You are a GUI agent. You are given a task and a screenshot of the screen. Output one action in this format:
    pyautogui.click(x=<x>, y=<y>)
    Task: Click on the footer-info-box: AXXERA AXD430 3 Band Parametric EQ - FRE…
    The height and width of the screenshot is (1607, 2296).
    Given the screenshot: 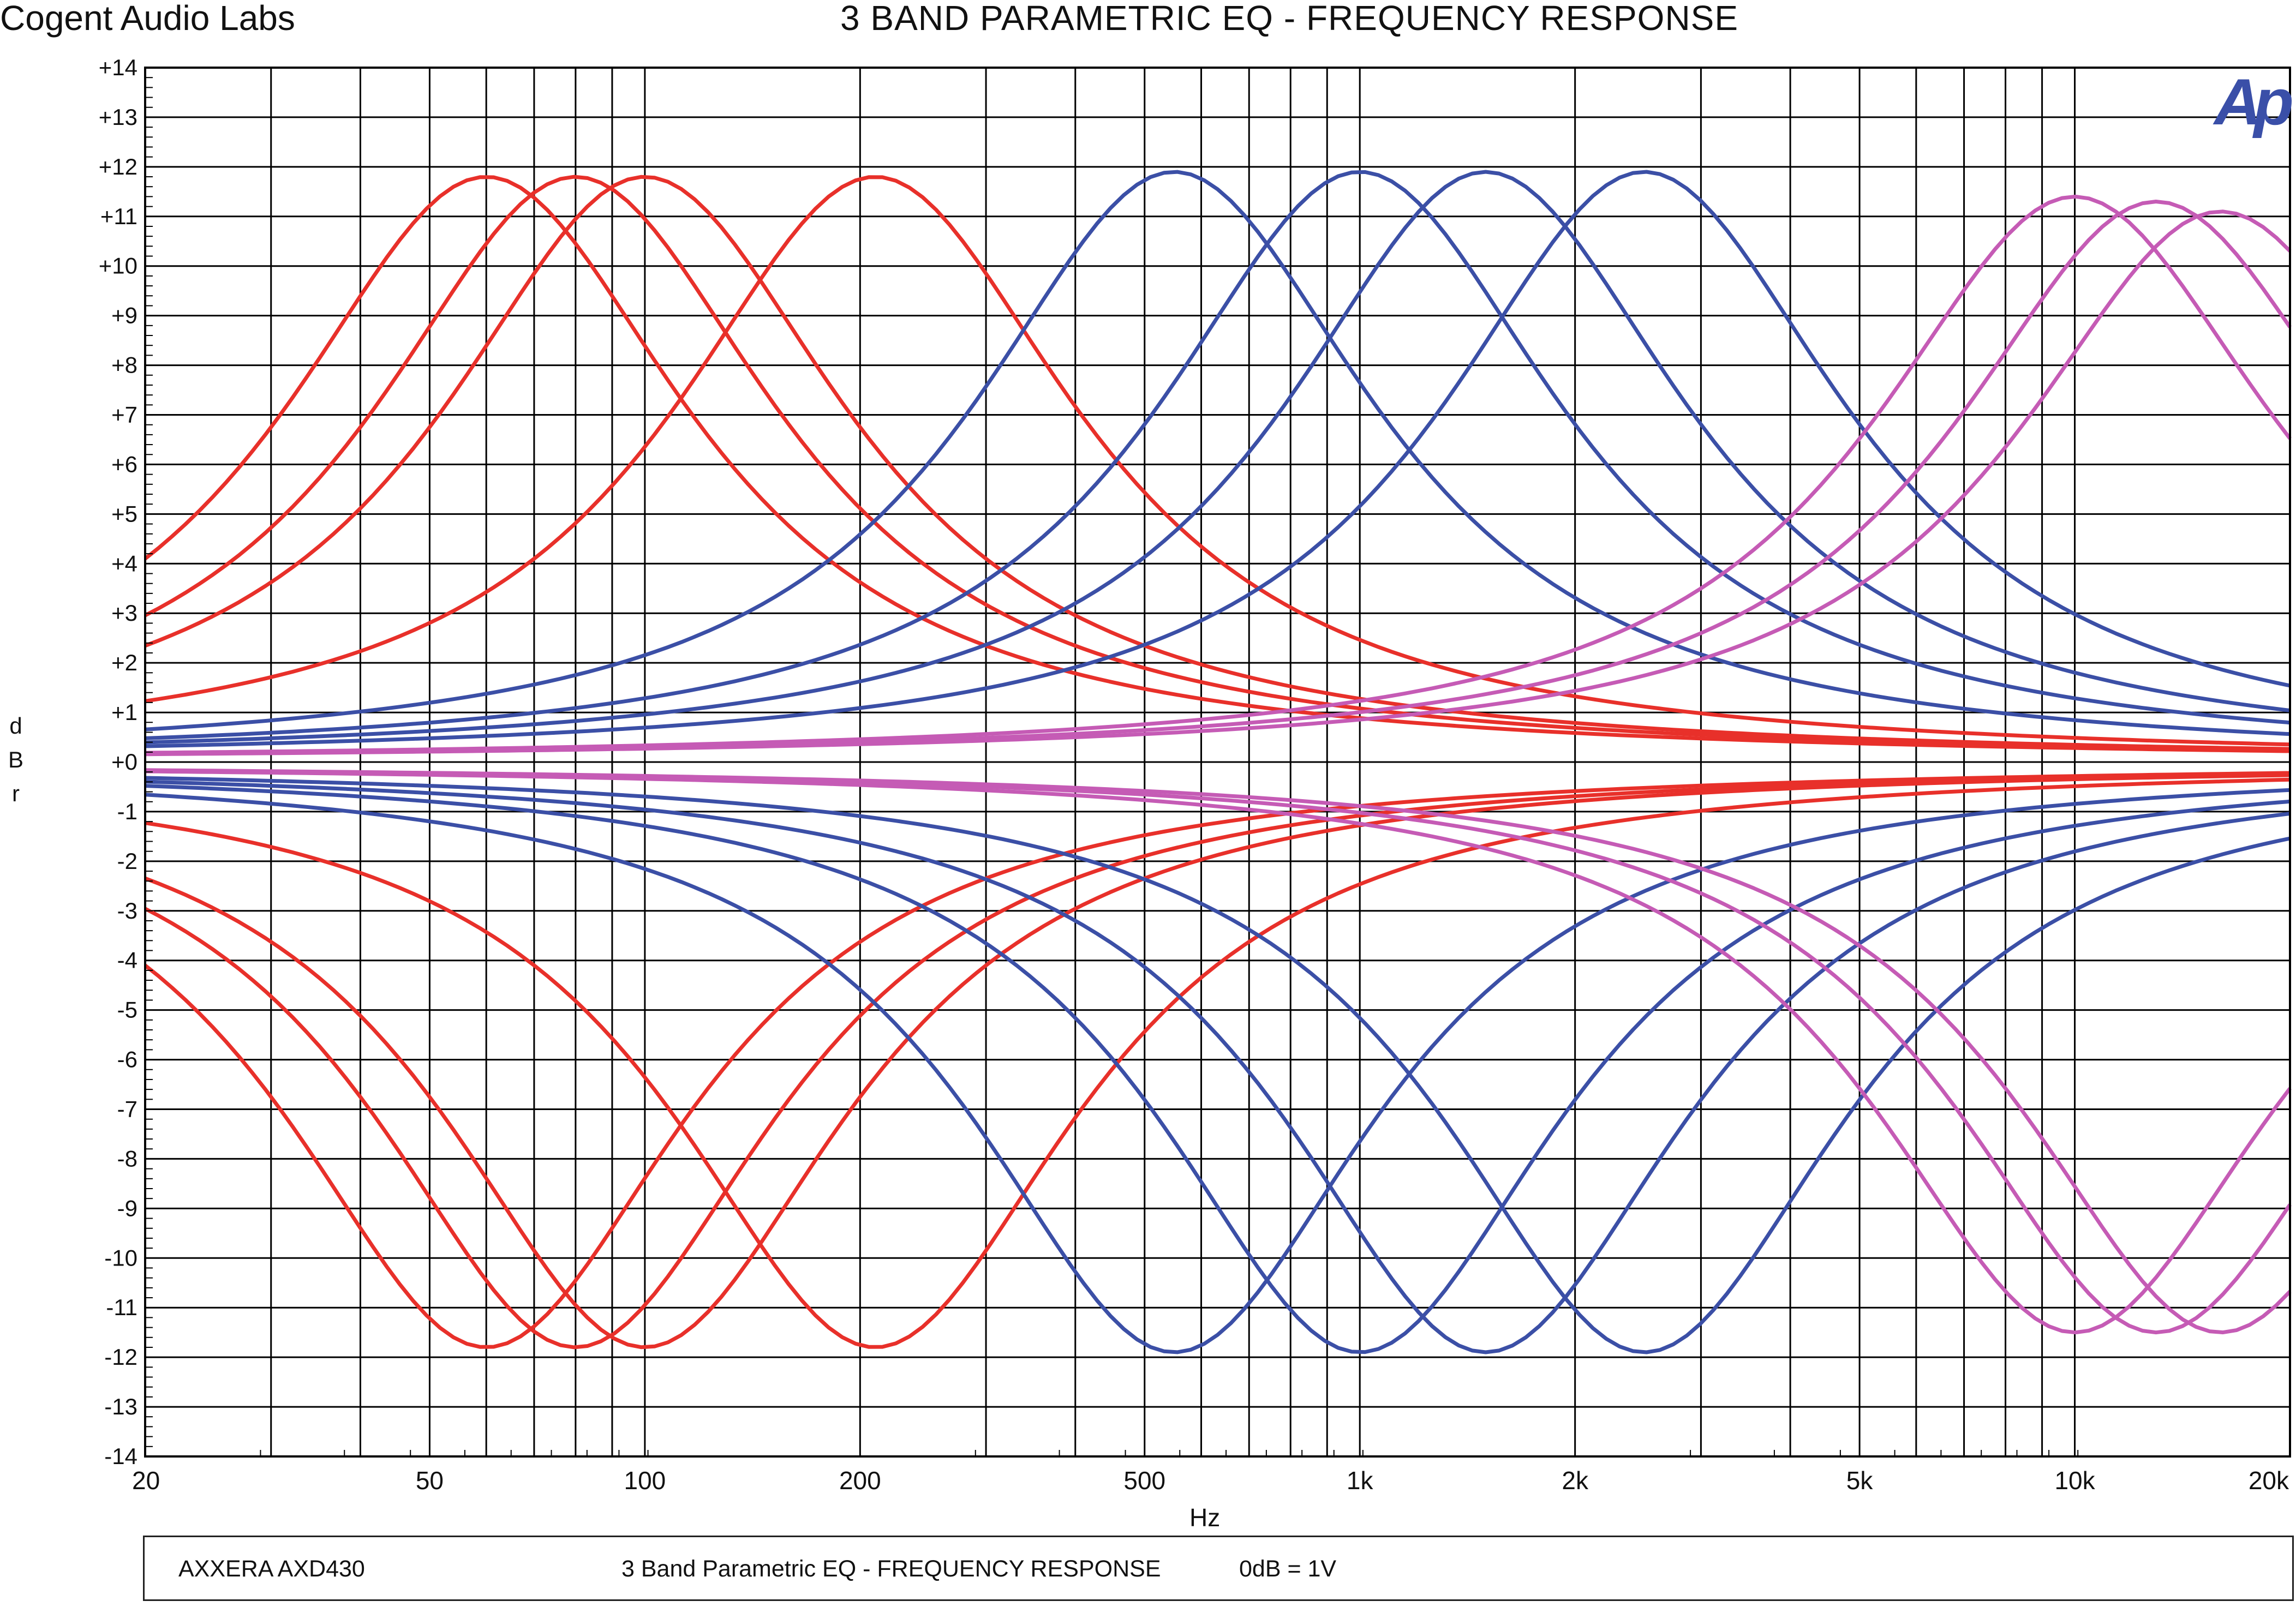 What is the action you would take?
    pyautogui.click(x=1218, y=1568)
    